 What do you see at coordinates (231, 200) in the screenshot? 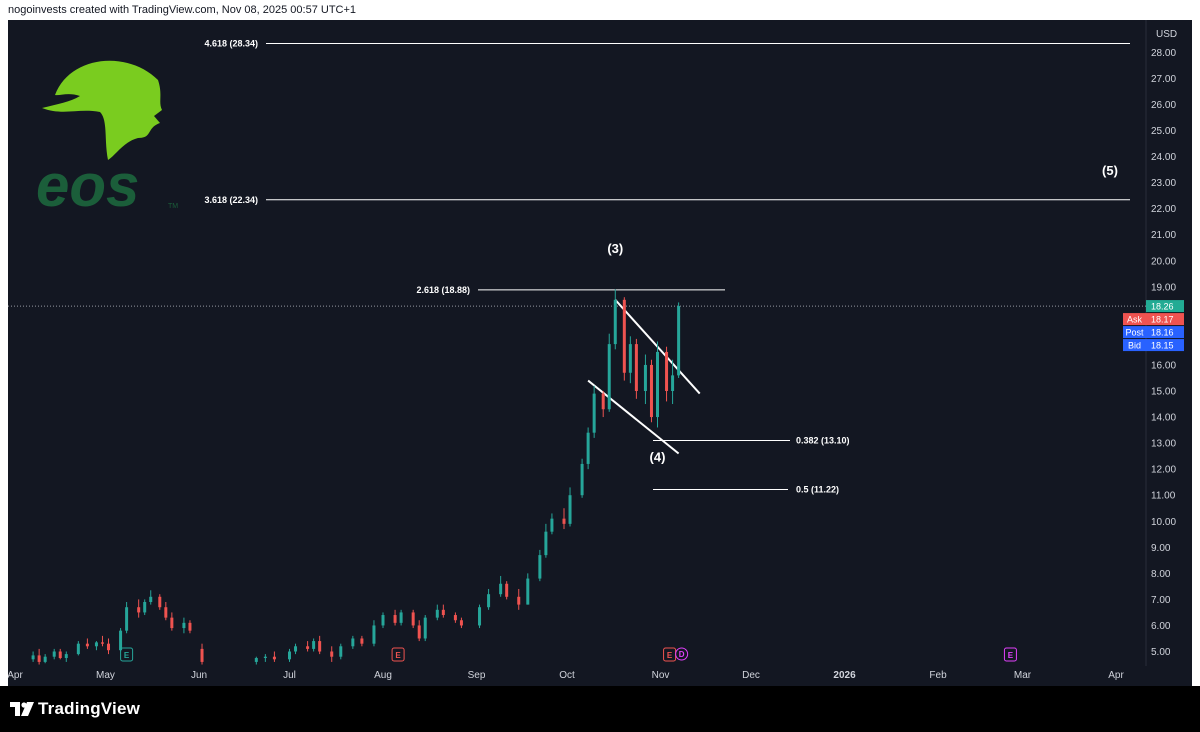
I see `fib-label: 3.618 (22.34)` at bounding box center [231, 200].